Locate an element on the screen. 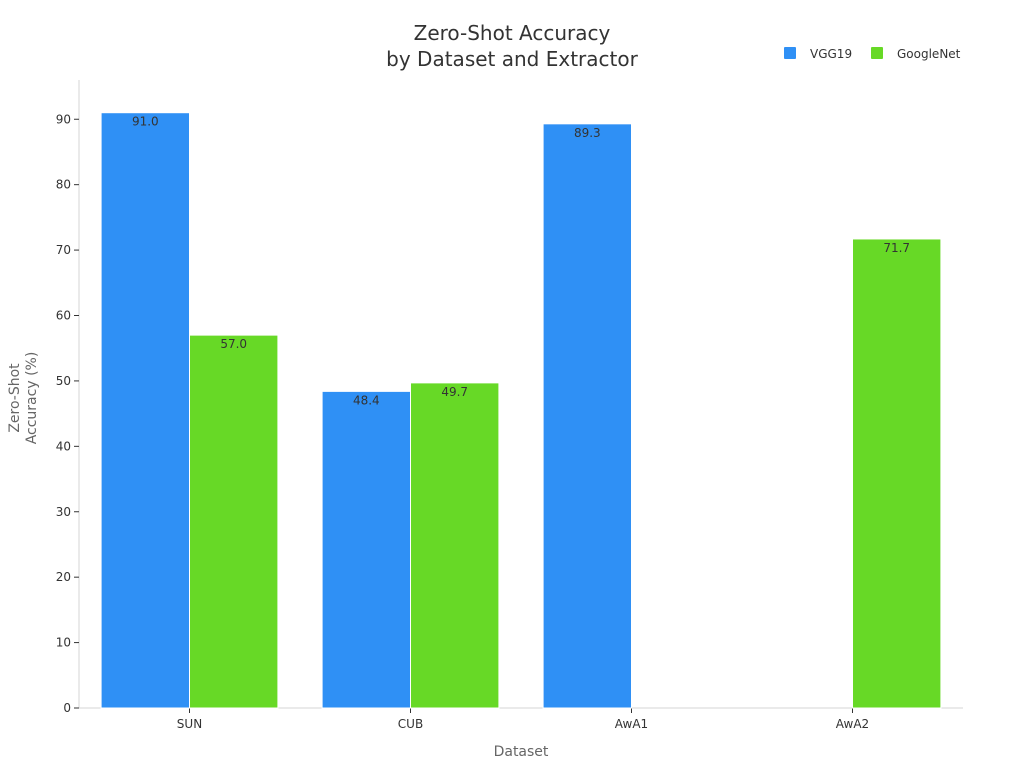 The height and width of the screenshot is (768, 1024). legend-label-googlenet: GoogleNet is located at coordinates (929, 54).